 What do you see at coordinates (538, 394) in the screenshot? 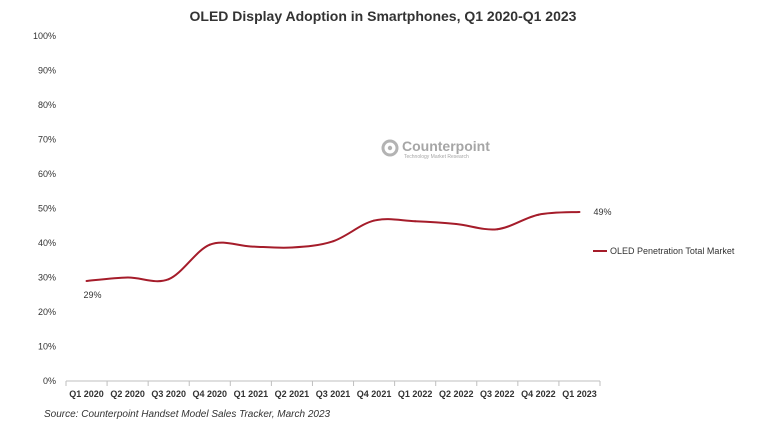
I see `x-tick-label: Q4 2022` at bounding box center [538, 394].